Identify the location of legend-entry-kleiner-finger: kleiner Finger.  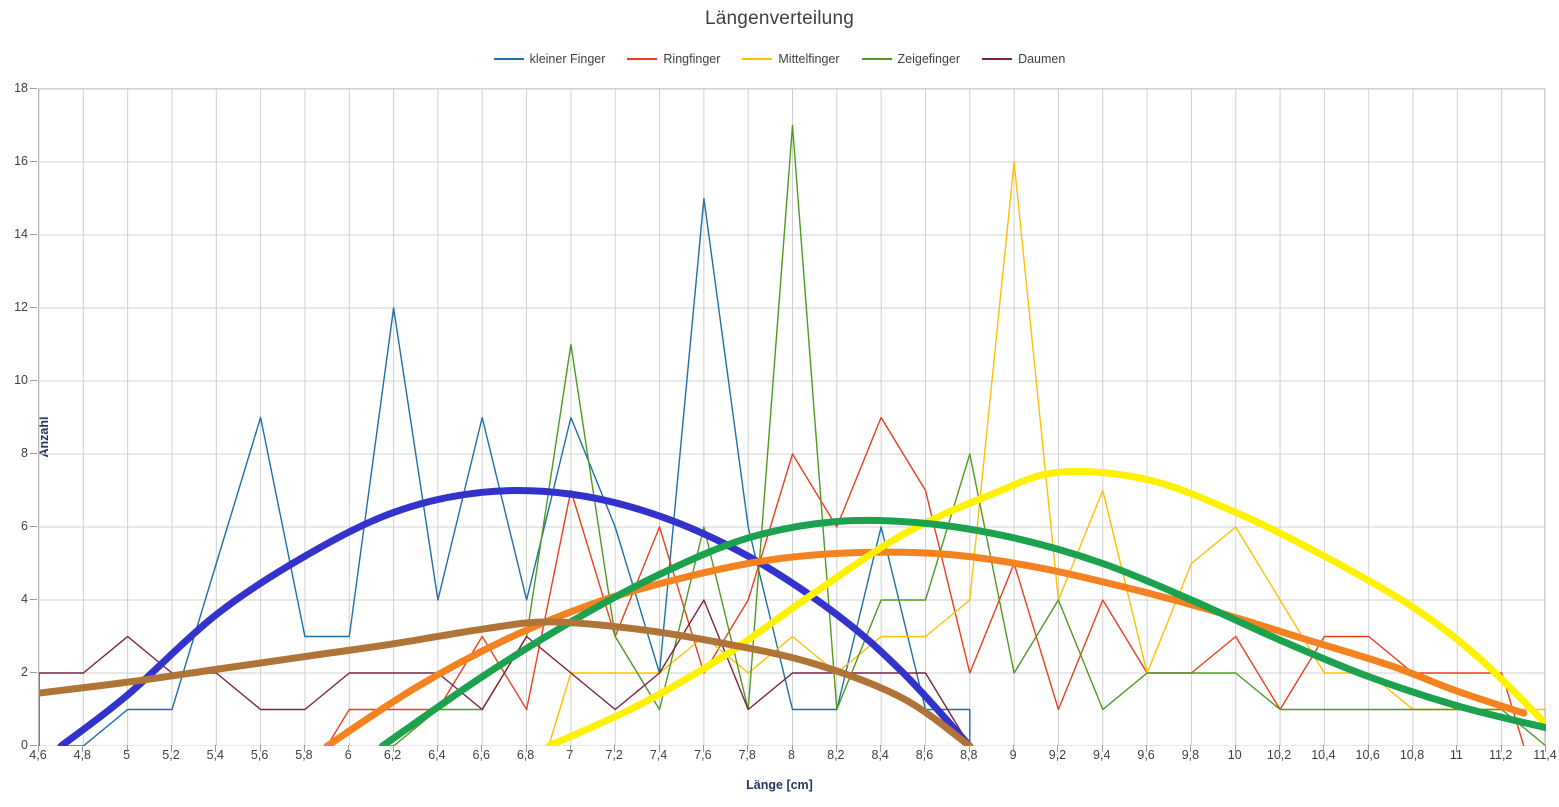
(549, 59).